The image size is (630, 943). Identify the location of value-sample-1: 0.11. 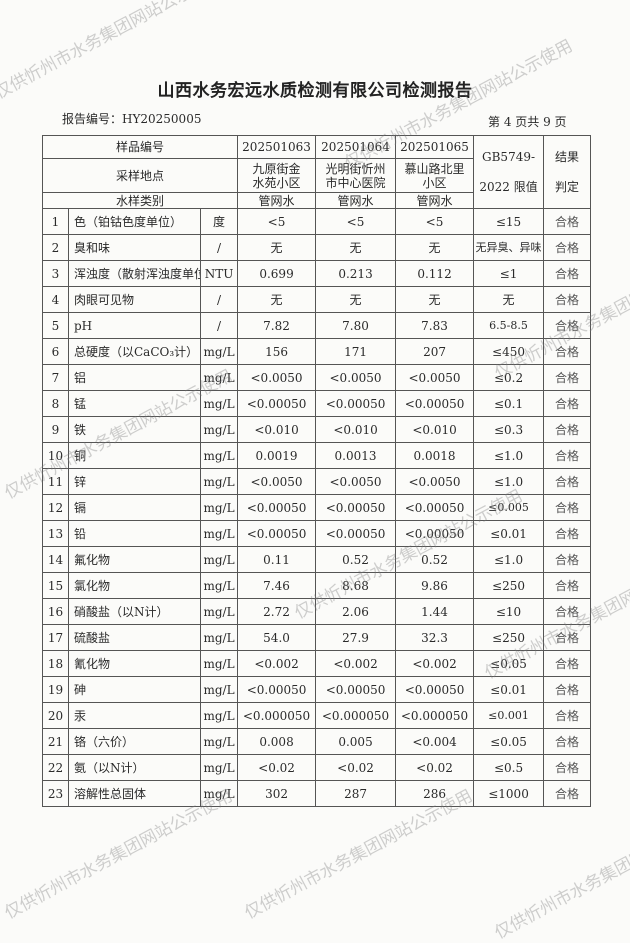
(277, 559).